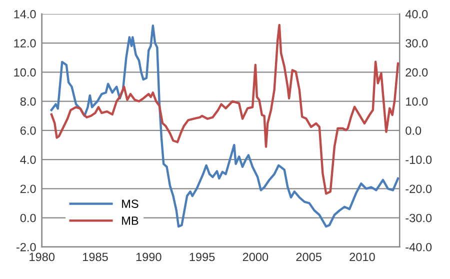 Image resolution: width=450 pixels, height=279 pixels. What do you see at coordinates (419, 189) in the screenshot?
I see `y2-tick-label: -20.0` at bounding box center [419, 189].